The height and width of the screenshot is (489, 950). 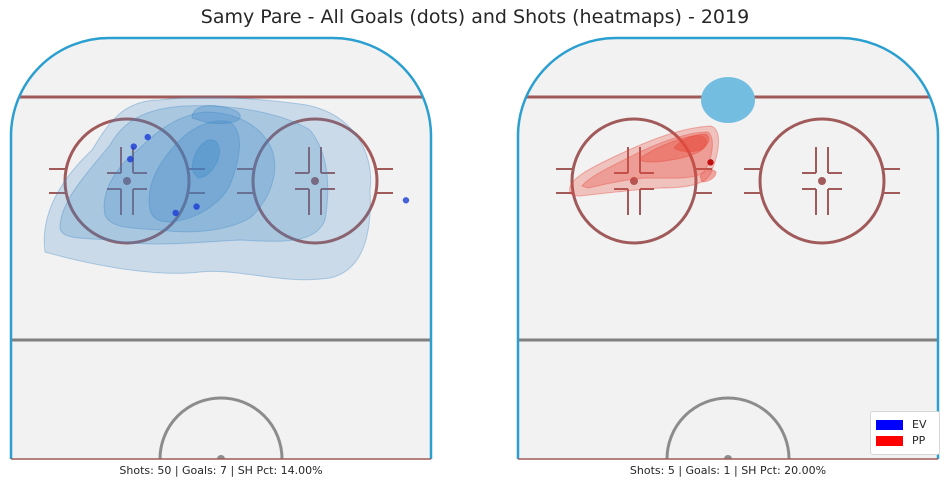 What do you see at coordinates (889, 425) in the screenshot?
I see `legend-swatch-ev` at bounding box center [889, 425].